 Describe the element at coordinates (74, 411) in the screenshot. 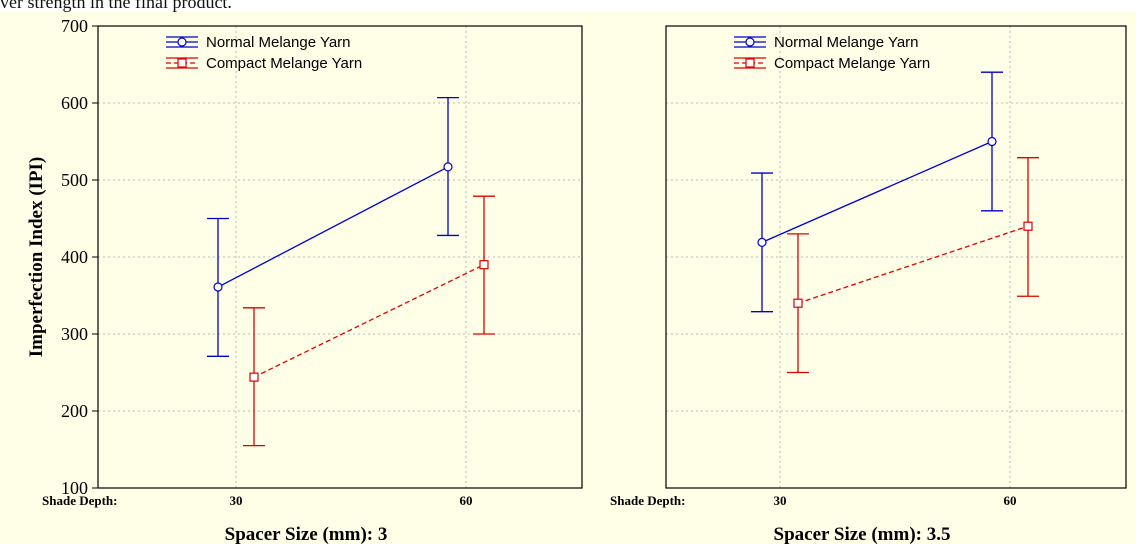

I see `y-tick-label: 200` at that location.